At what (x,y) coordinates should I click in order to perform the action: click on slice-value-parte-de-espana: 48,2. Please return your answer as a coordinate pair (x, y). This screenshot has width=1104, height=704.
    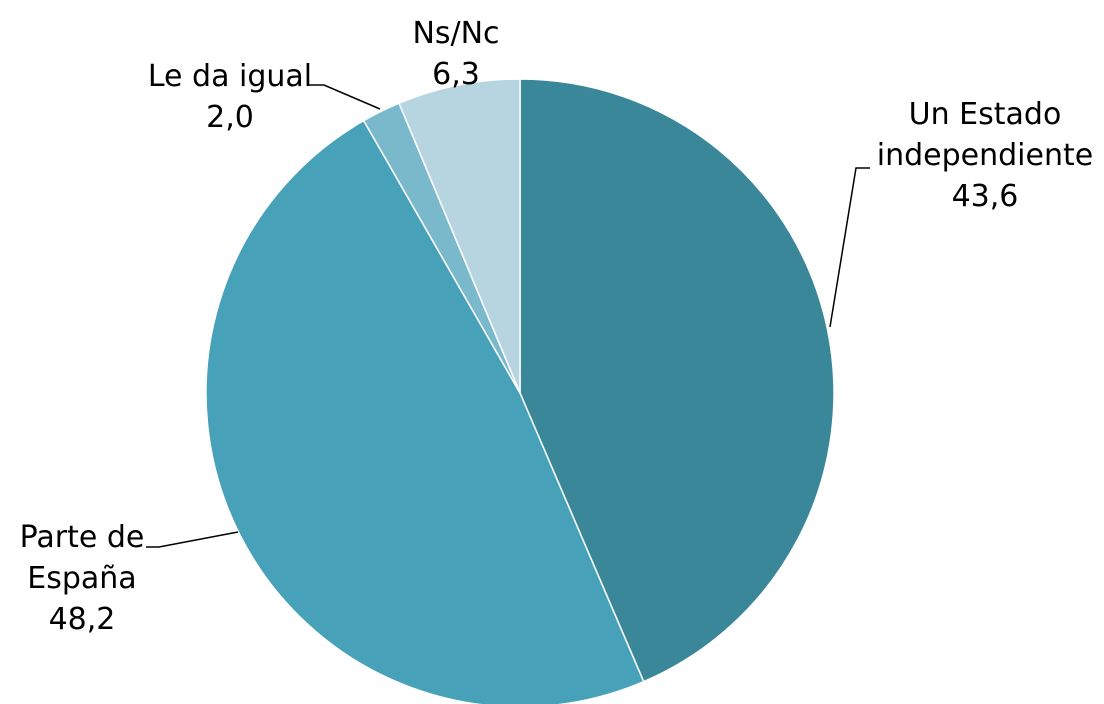
    Looking at the image, I should click on (82, 619).